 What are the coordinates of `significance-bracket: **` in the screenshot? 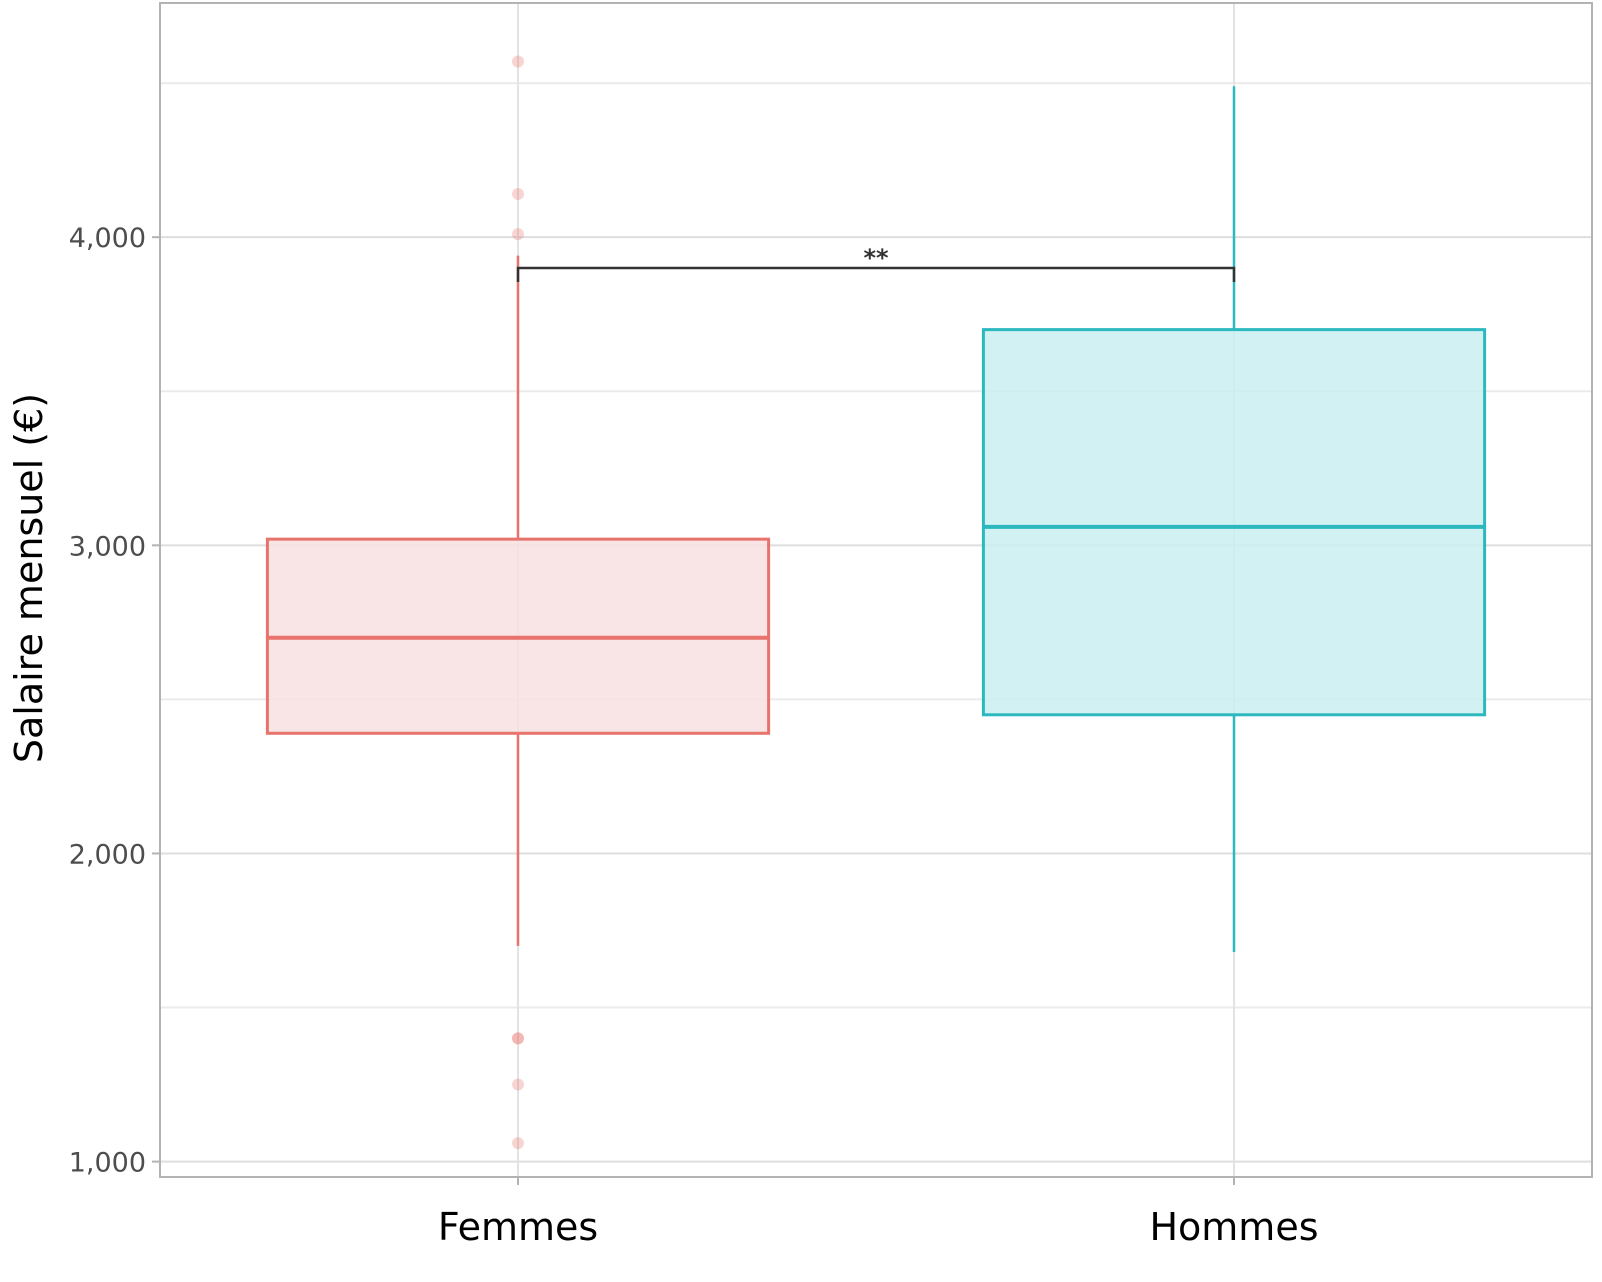 It's located at (876, 263).